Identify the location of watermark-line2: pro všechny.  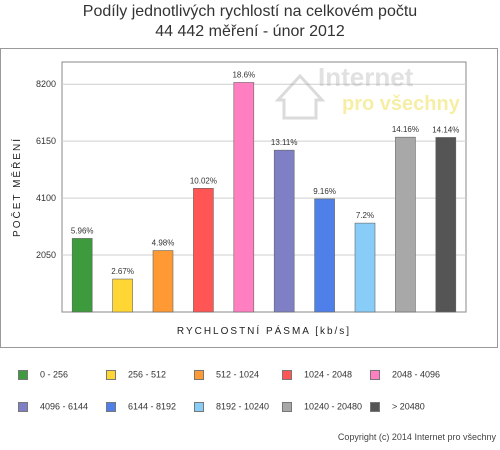
(401, 104).